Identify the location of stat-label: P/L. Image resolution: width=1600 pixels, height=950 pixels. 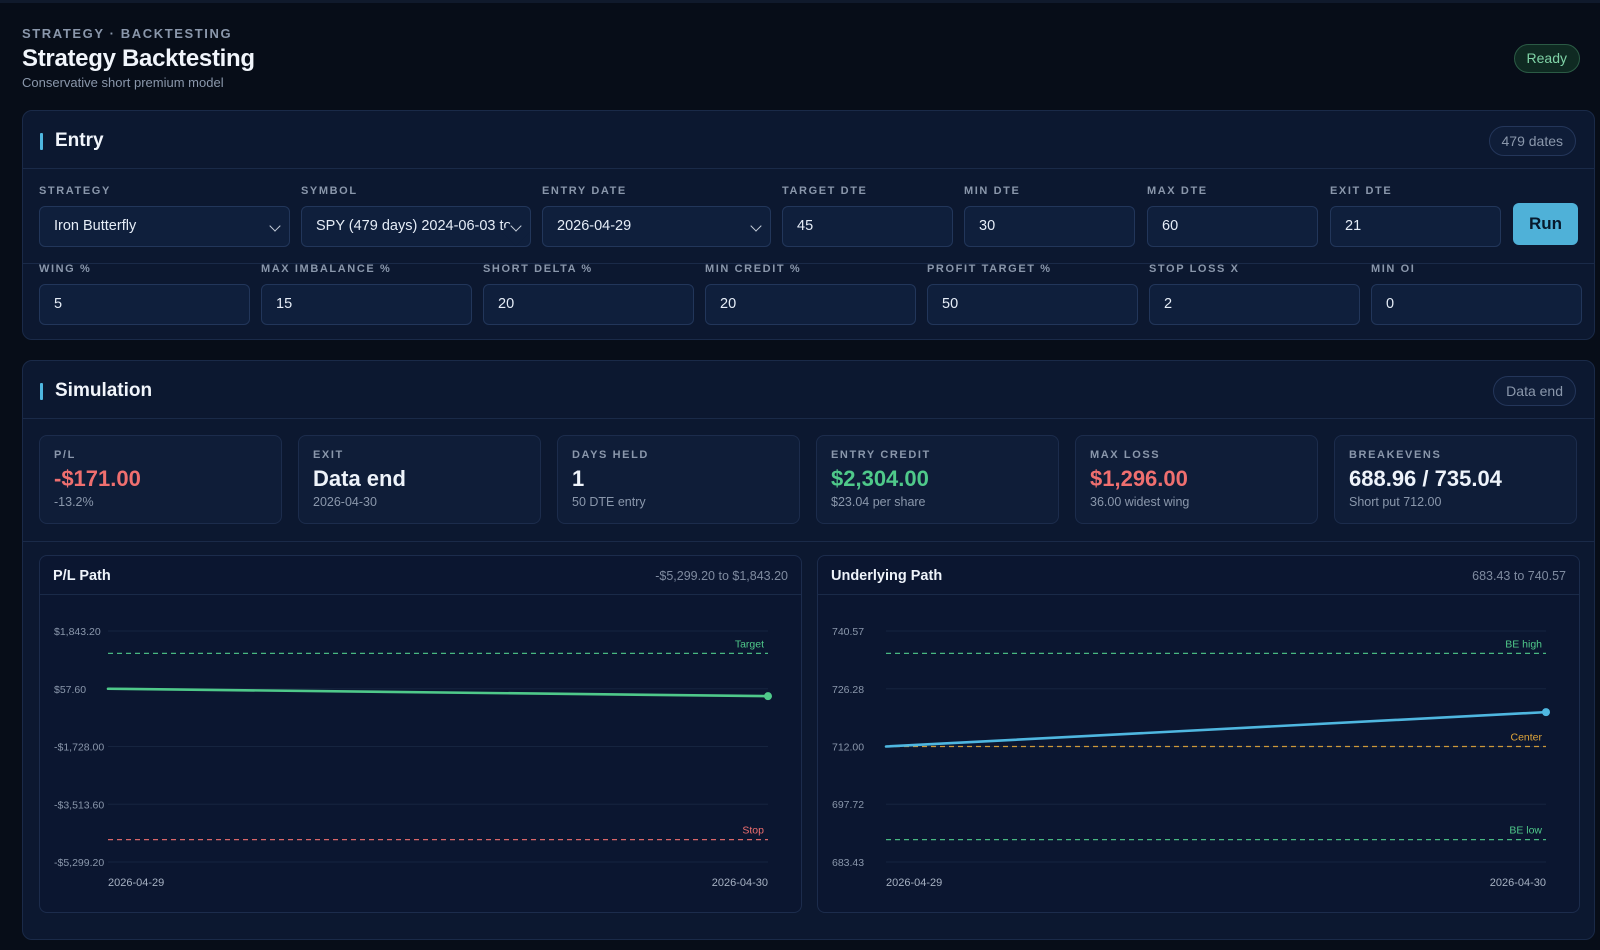
(65, 455).